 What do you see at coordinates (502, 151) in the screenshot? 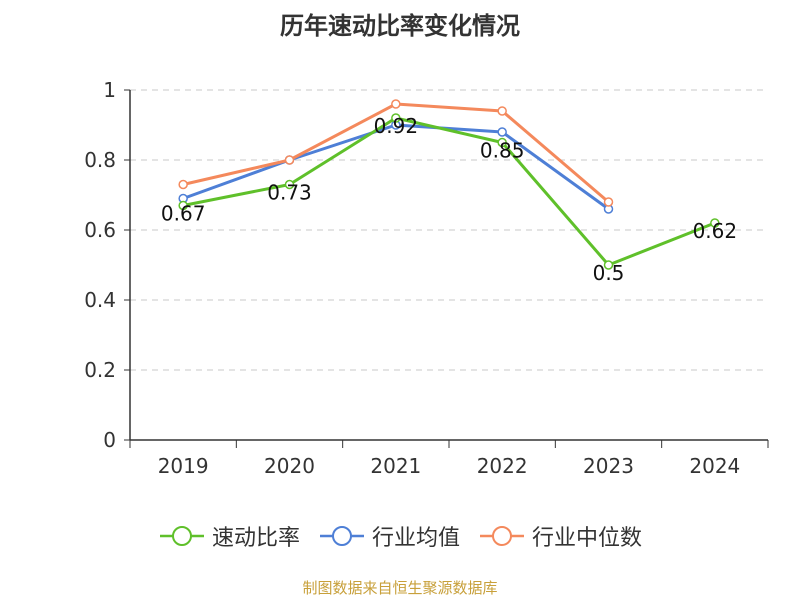
I see `data-label: 0.85` at bounding box center [502, 151].